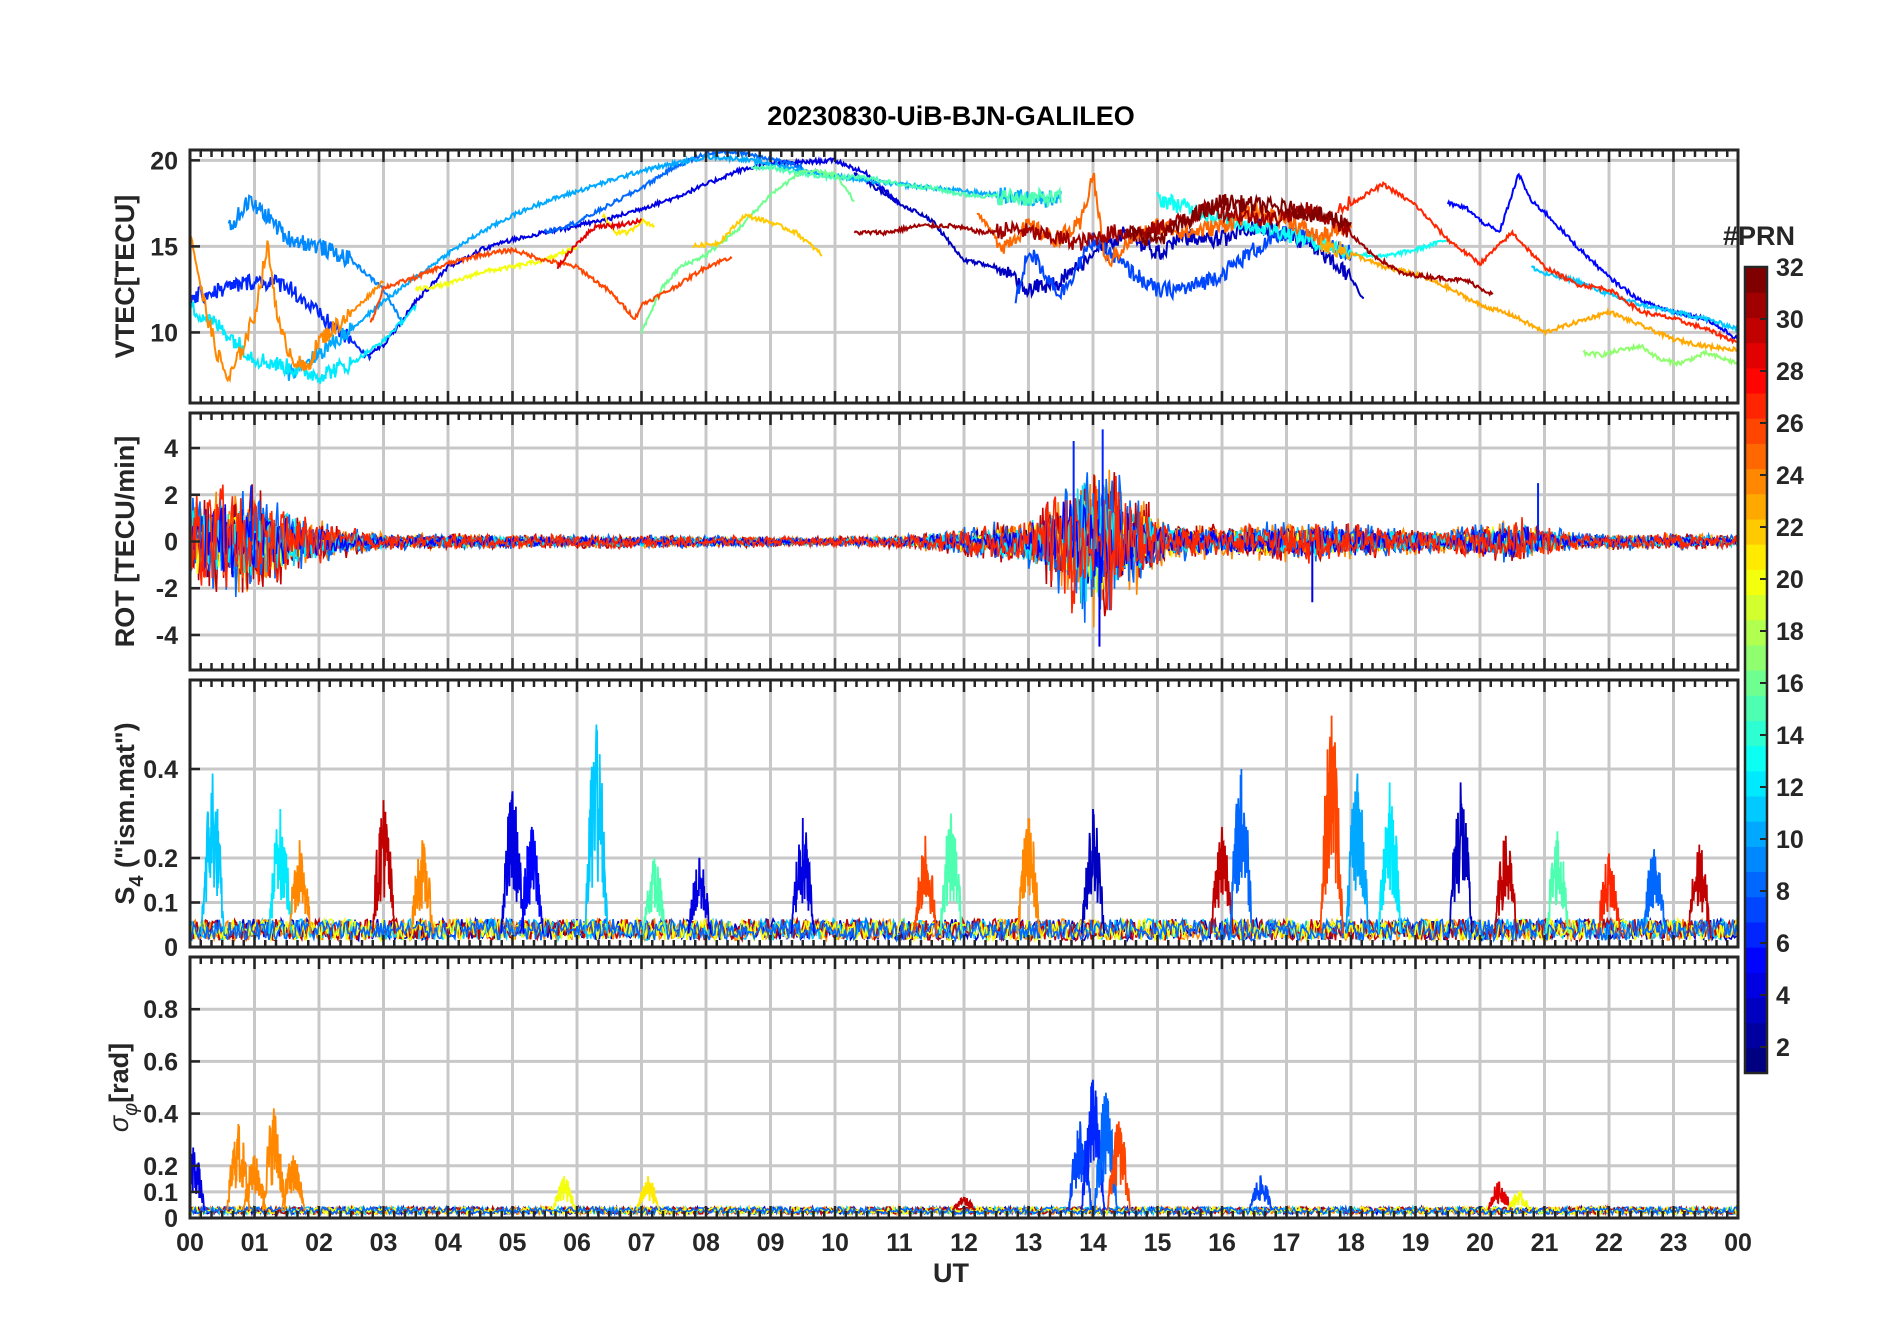  Describe the element at coordinates (1609, 1243) in the screenshot. I see `x-tick-label: 22` at that location.